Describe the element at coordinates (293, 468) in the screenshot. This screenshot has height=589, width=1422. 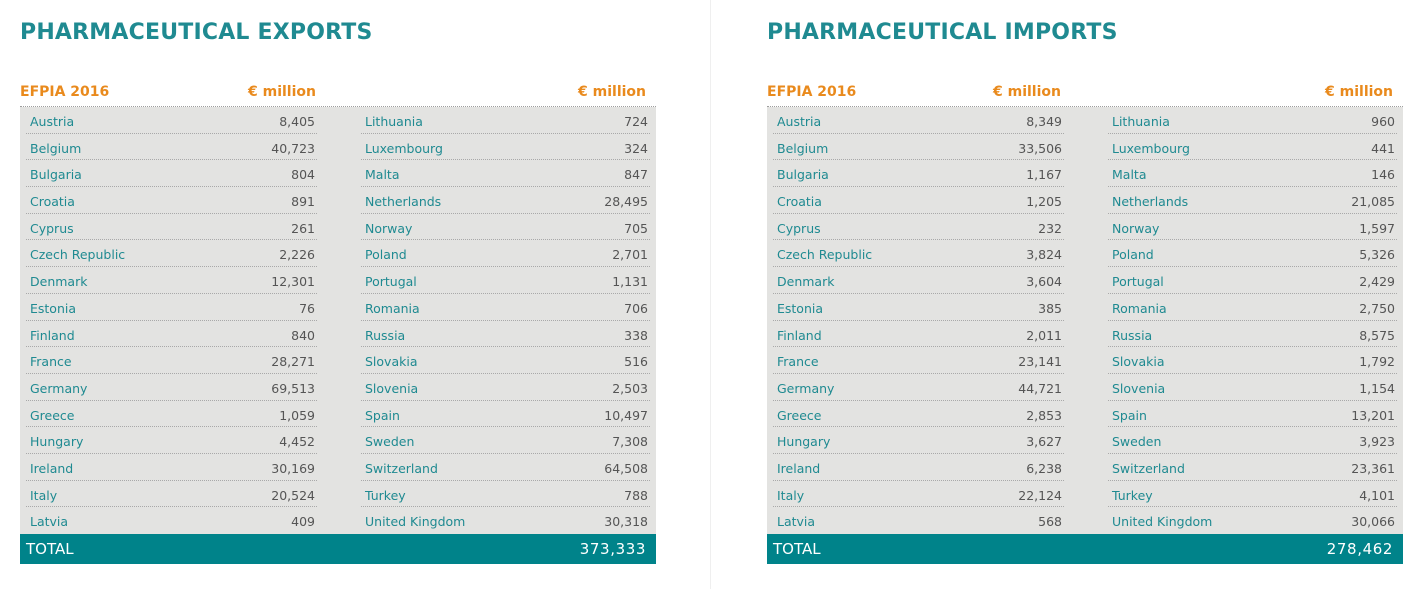
I see `country-value: 30,169` at that location.